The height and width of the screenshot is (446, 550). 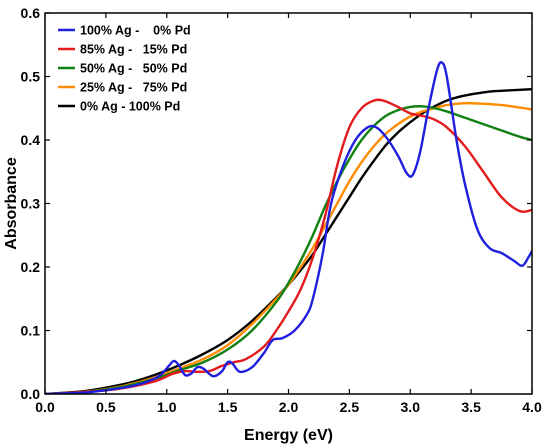 What do you see at coordinates (135, 31) in the screenshot?
I see `legend-label-0: 100% Ag - 0% Pd` at bounding box center [135, 31].